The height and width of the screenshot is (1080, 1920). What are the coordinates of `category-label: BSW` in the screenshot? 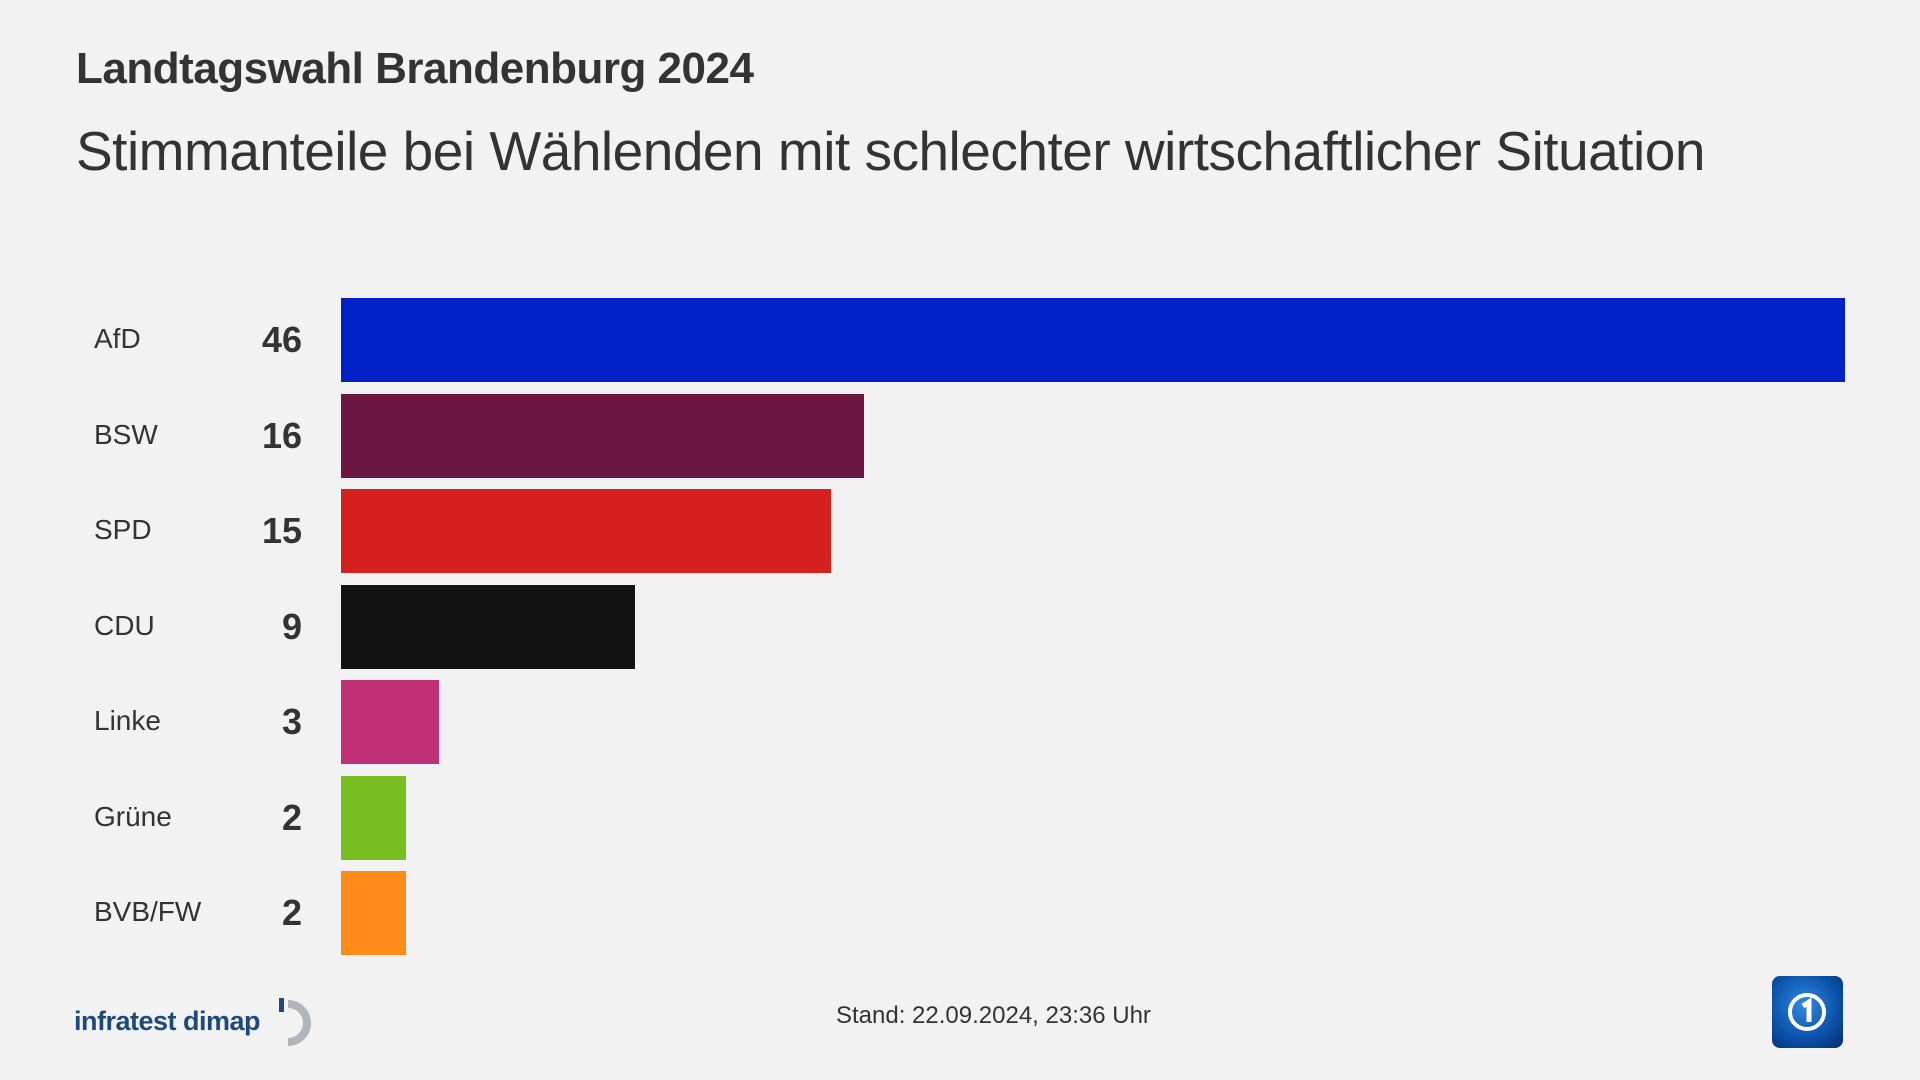 It's located at (126, 434).